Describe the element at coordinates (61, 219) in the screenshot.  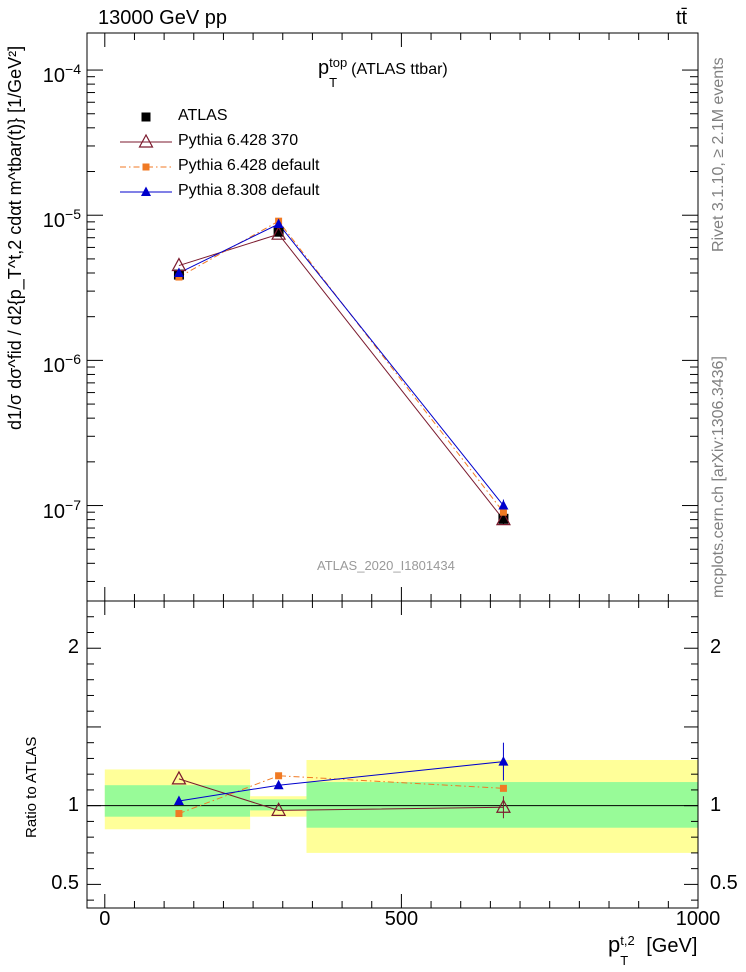
I see `y-tick-label: 10⁻⁵` at that location.